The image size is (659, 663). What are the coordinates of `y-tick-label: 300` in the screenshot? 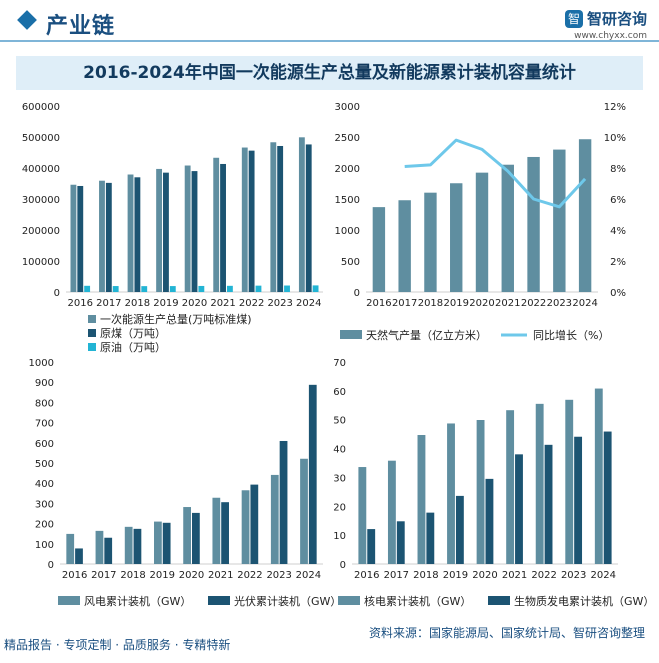 It's located at (44, 504).